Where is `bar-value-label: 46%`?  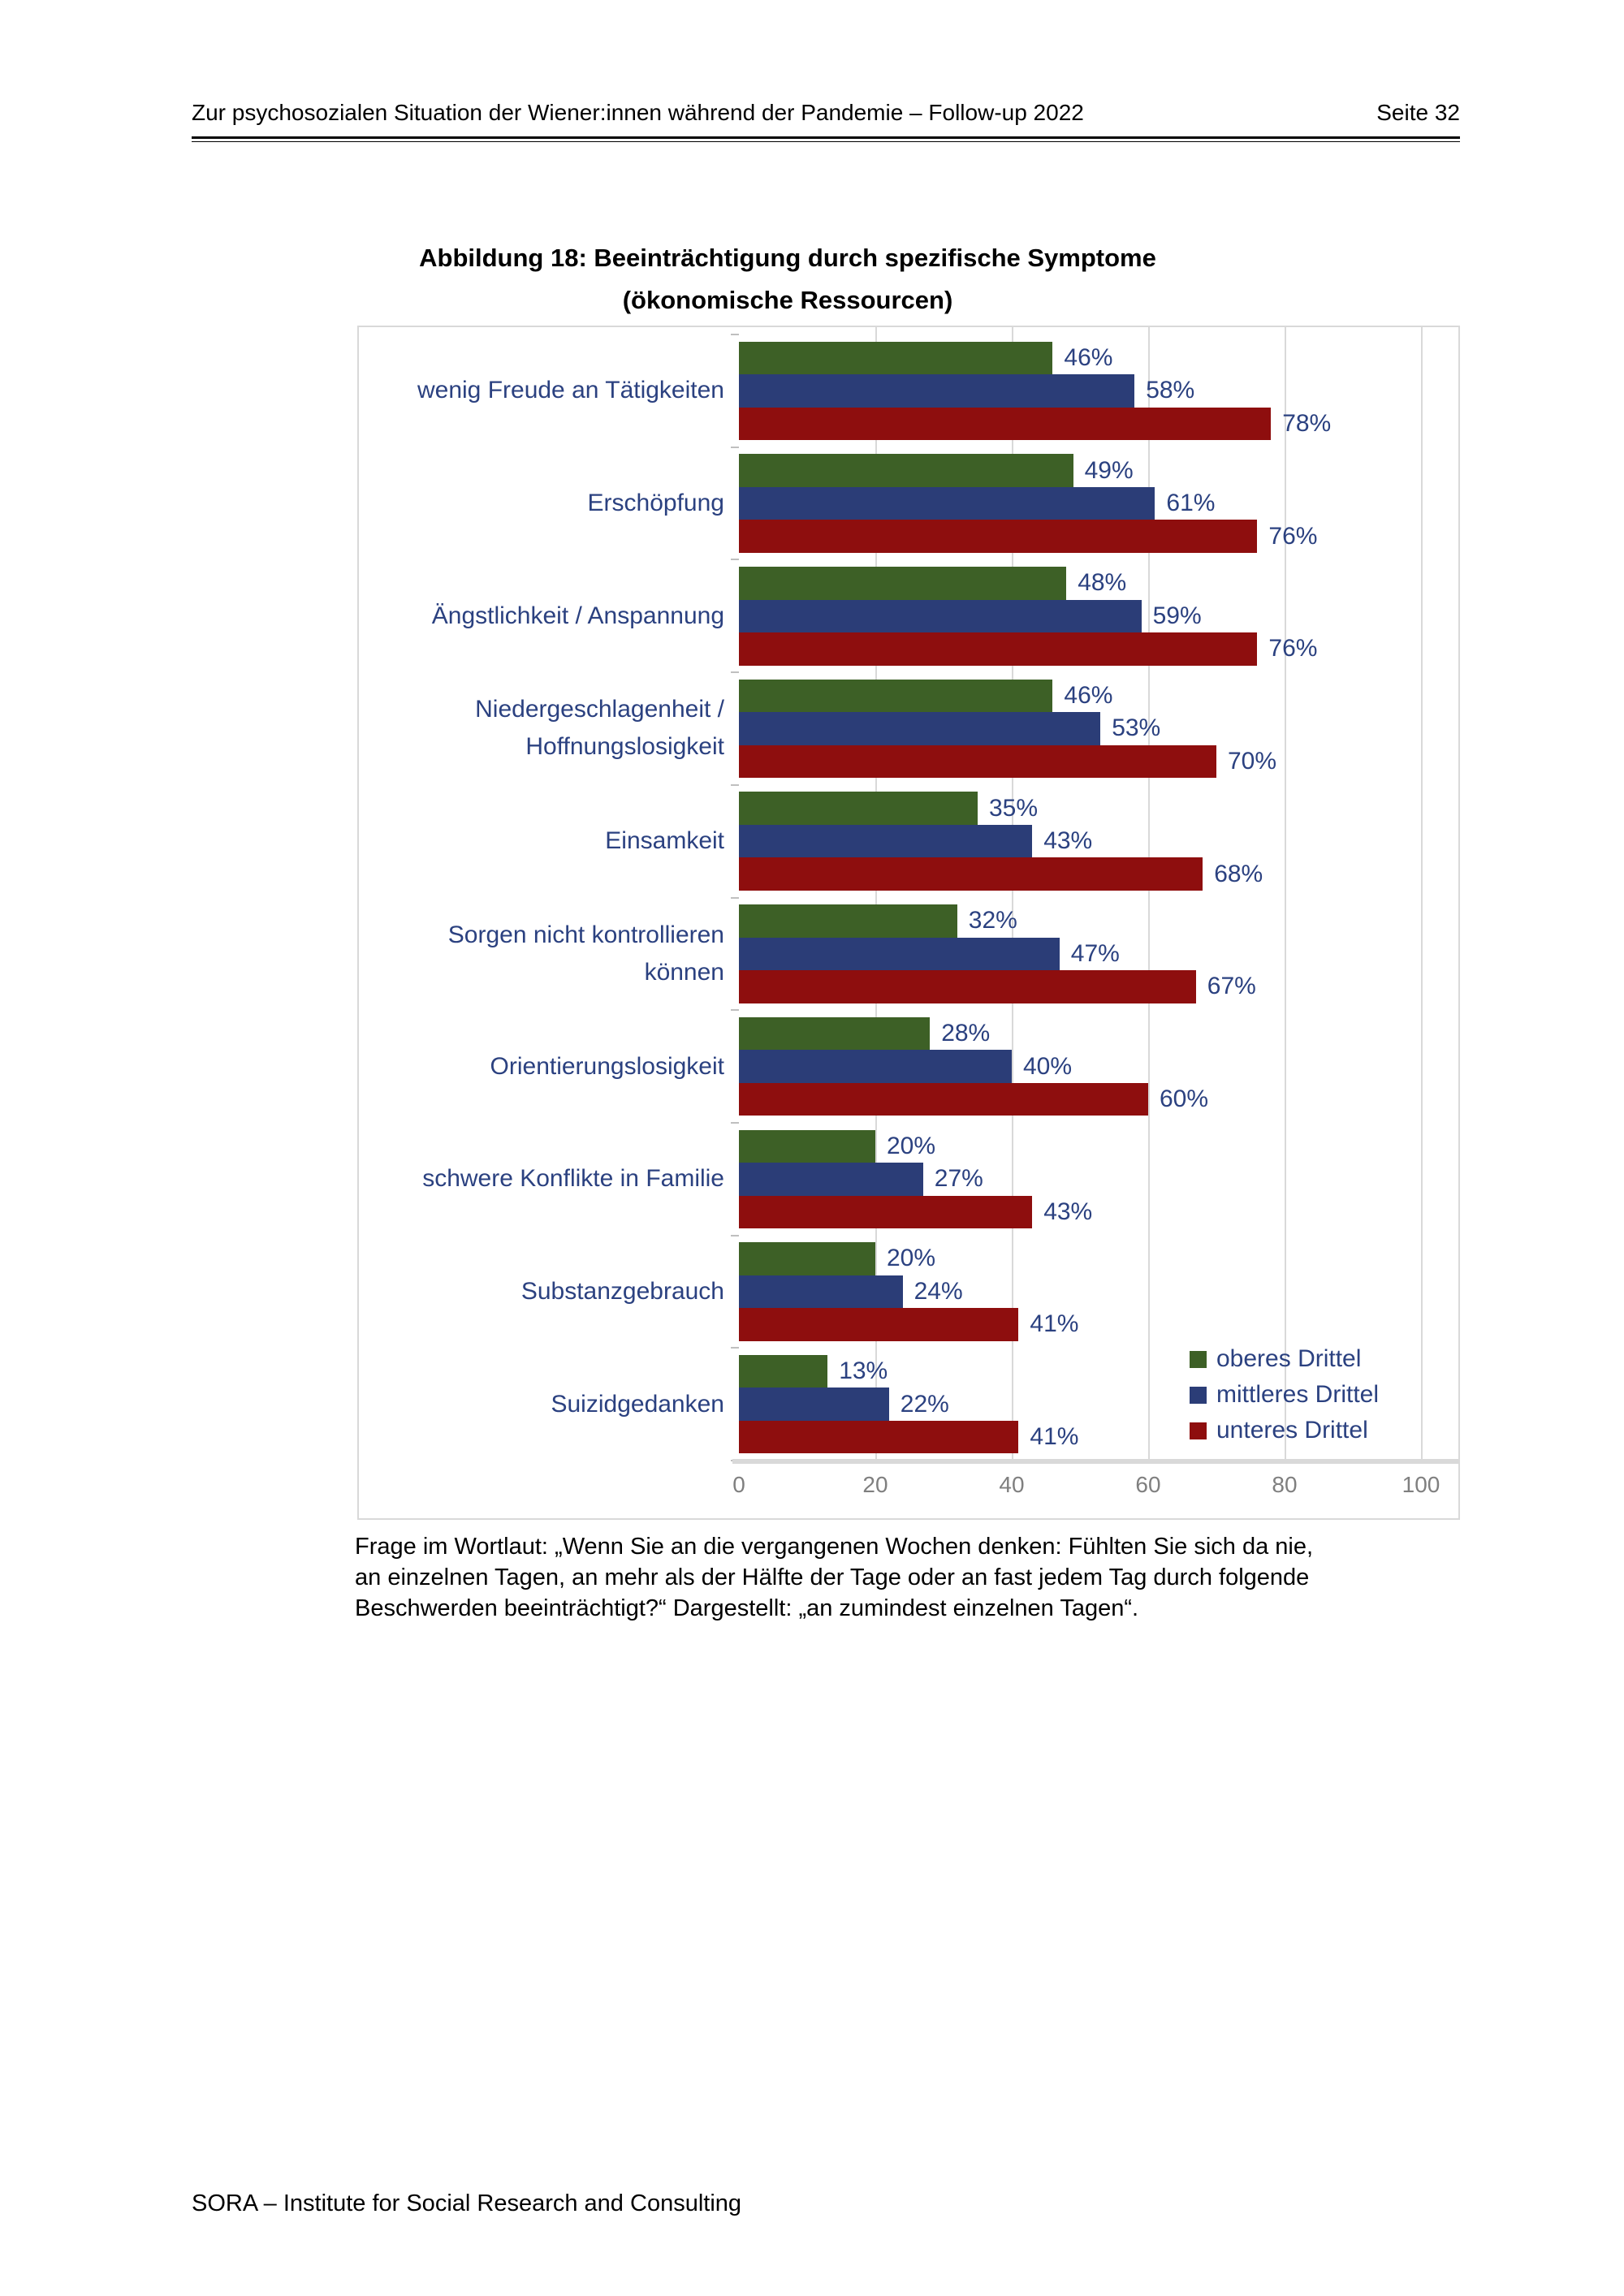 bar-value-label: 46% is located at coordinates (1089, 357).